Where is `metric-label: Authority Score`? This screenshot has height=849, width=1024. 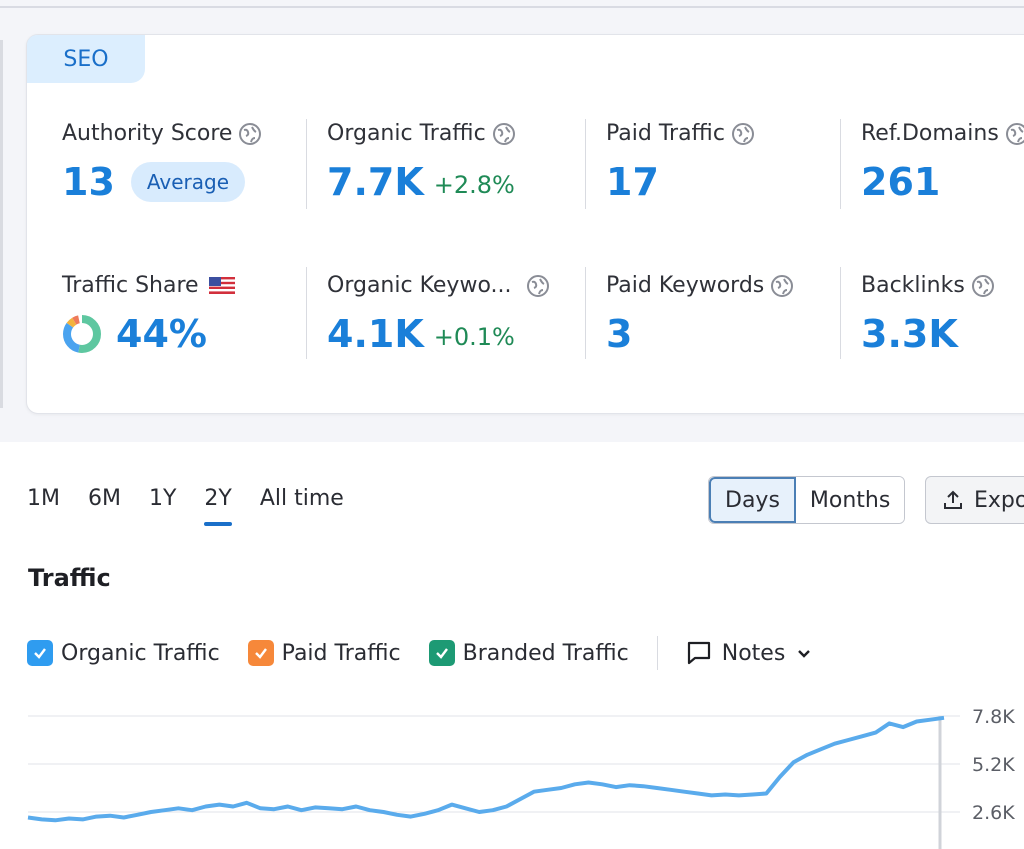 metric-label: Authority Score is located at coordinates (147, 133).